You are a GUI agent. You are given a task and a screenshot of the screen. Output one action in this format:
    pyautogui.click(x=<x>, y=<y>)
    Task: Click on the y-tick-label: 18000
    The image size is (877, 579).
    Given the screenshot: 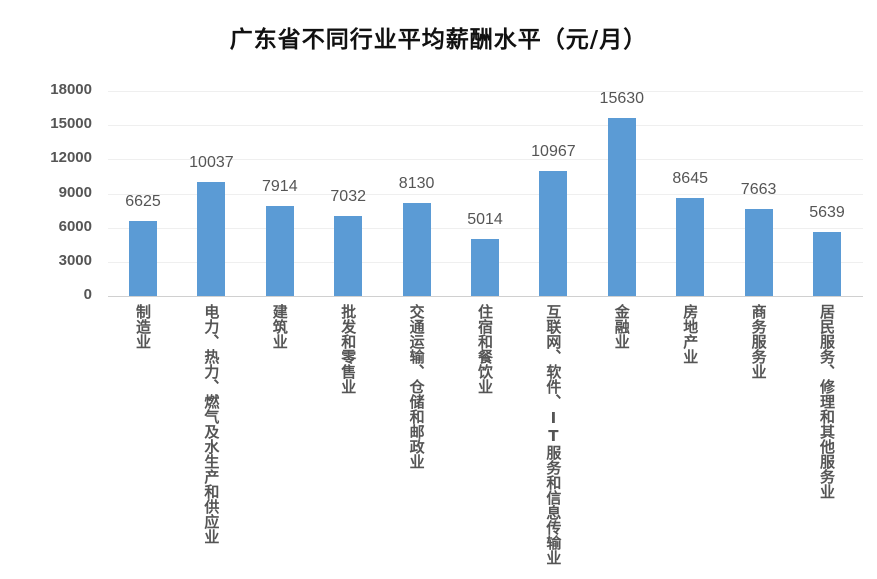 What is the action you would take?
    pyautogui.click(x=71, y=89)
    